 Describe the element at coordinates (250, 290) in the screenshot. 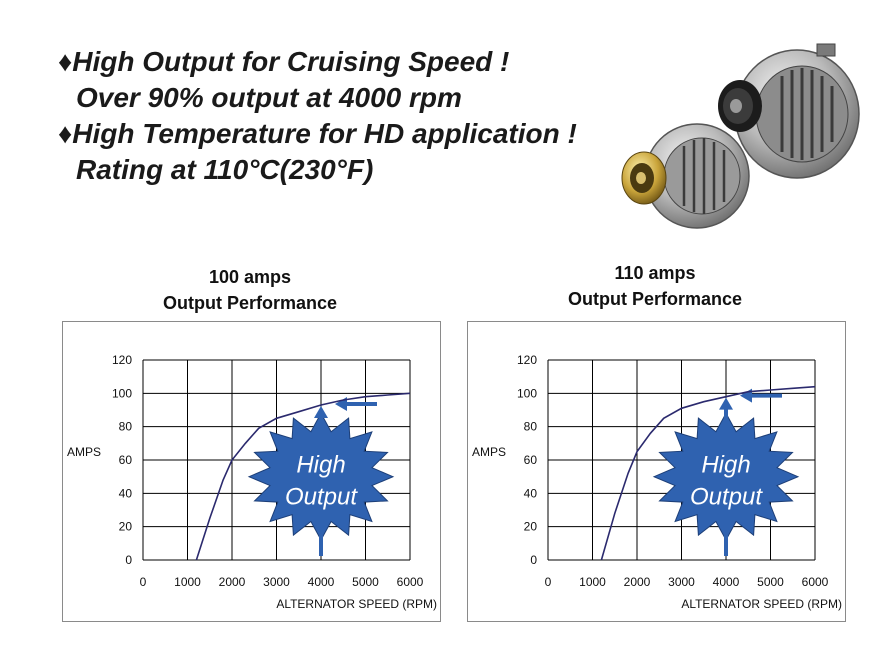

I see `chart-1-title: 100 amps Output Performance` at that location.